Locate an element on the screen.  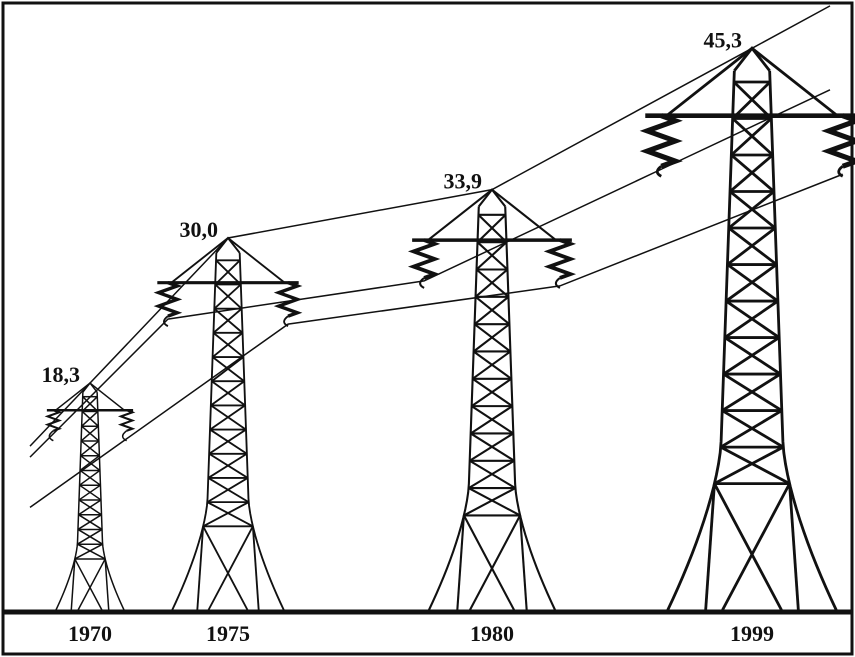
x-tick-label: 1970 is located at coordinates (90, 633).